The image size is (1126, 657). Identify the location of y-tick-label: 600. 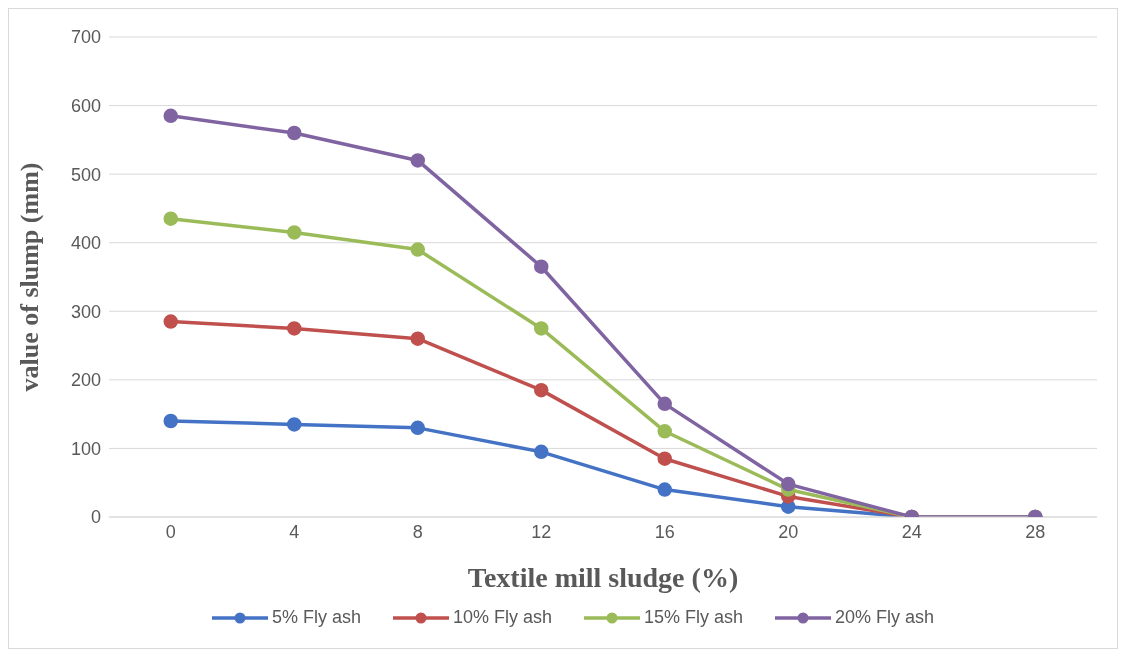
(85, 105).